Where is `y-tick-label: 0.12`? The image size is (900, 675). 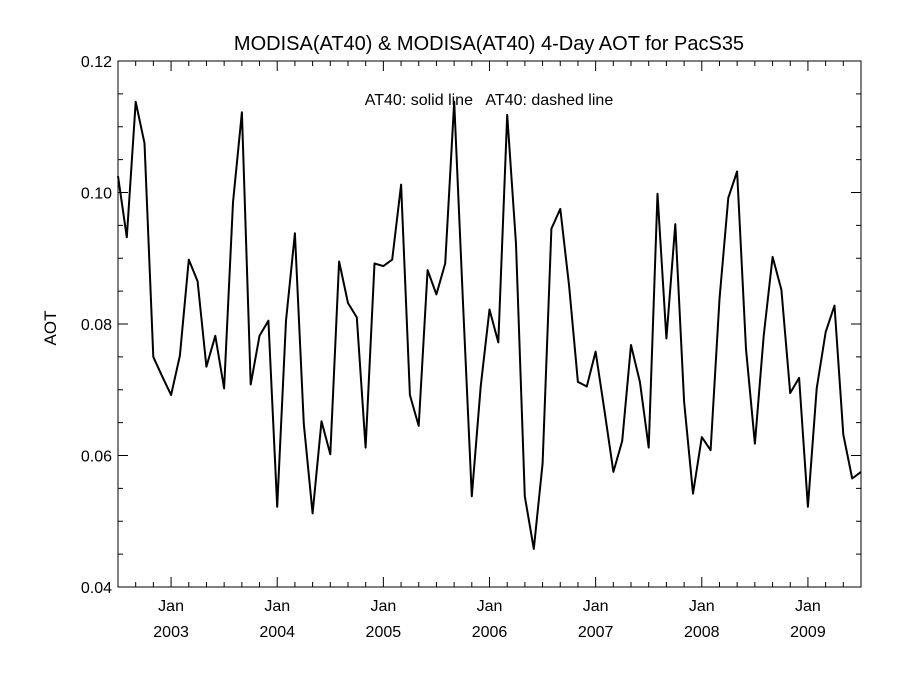 y-tick-label: 0.12 is located at coordinates (96, 62).